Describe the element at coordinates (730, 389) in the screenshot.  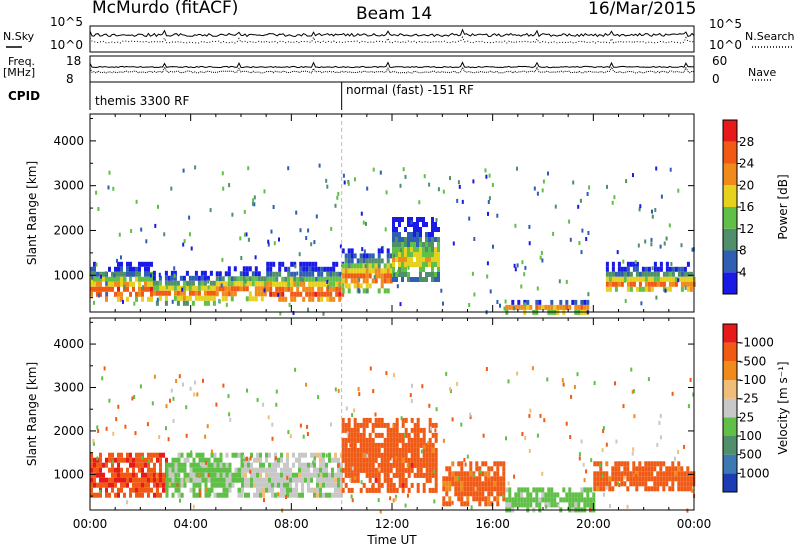
I see `velocity-colorbar-segment` at that location.